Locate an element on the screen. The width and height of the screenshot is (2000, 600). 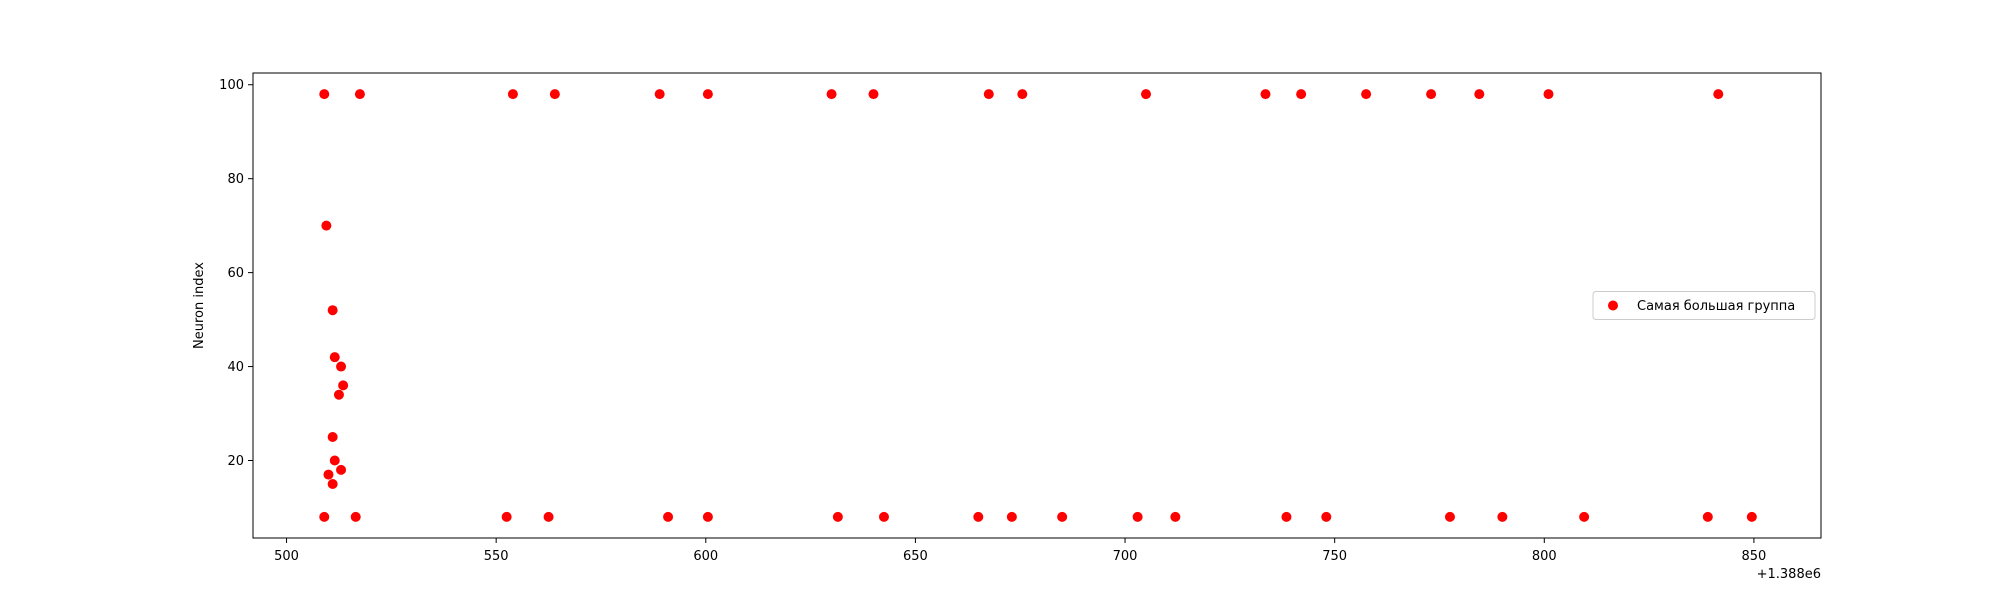
x-tick-label: 600 is located at coordinates (705, 556).